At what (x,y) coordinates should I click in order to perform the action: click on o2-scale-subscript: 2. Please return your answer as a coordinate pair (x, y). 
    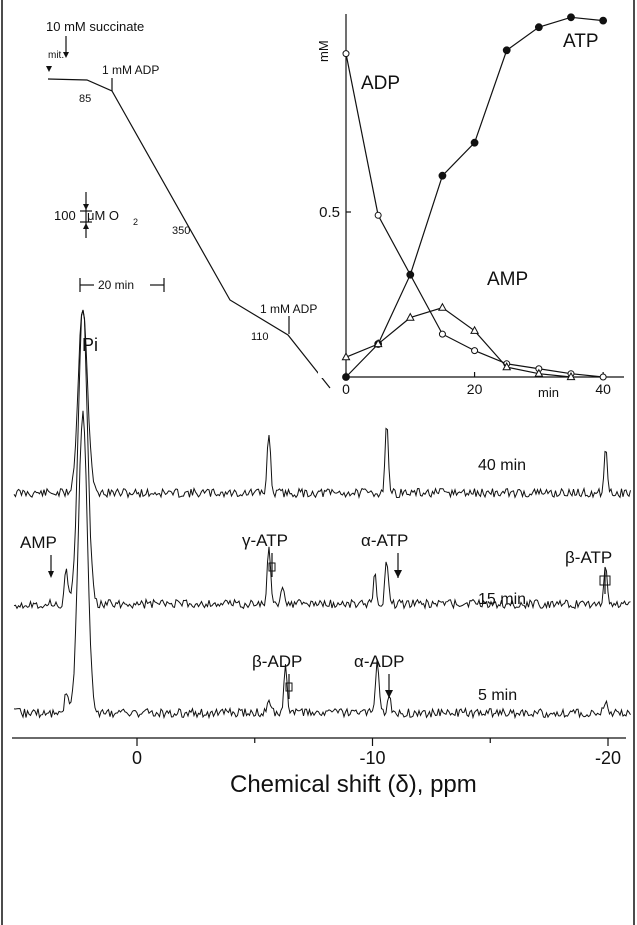
    Looking at the image, I should click on (135, 222).